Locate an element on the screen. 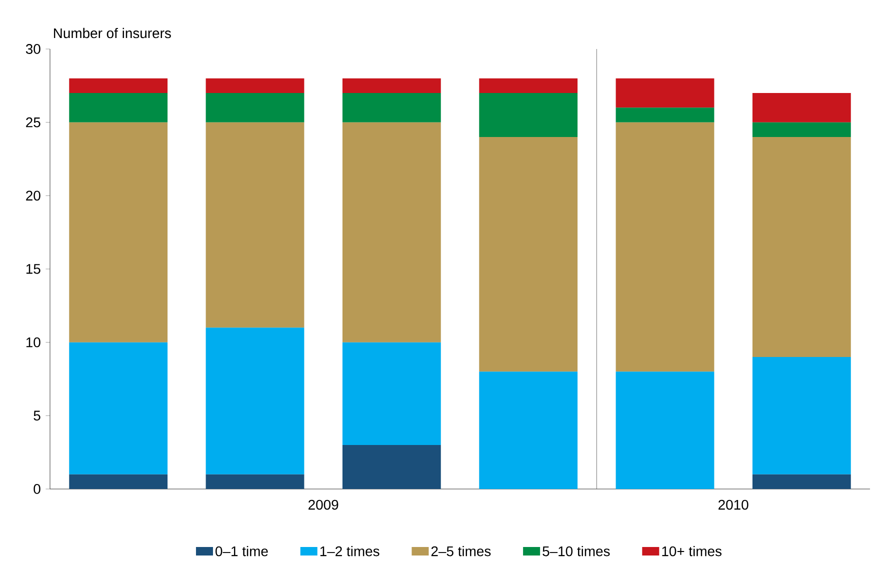 The image size is (884, 564). y-tick-label: 10 is located at coordinates (33, 342).